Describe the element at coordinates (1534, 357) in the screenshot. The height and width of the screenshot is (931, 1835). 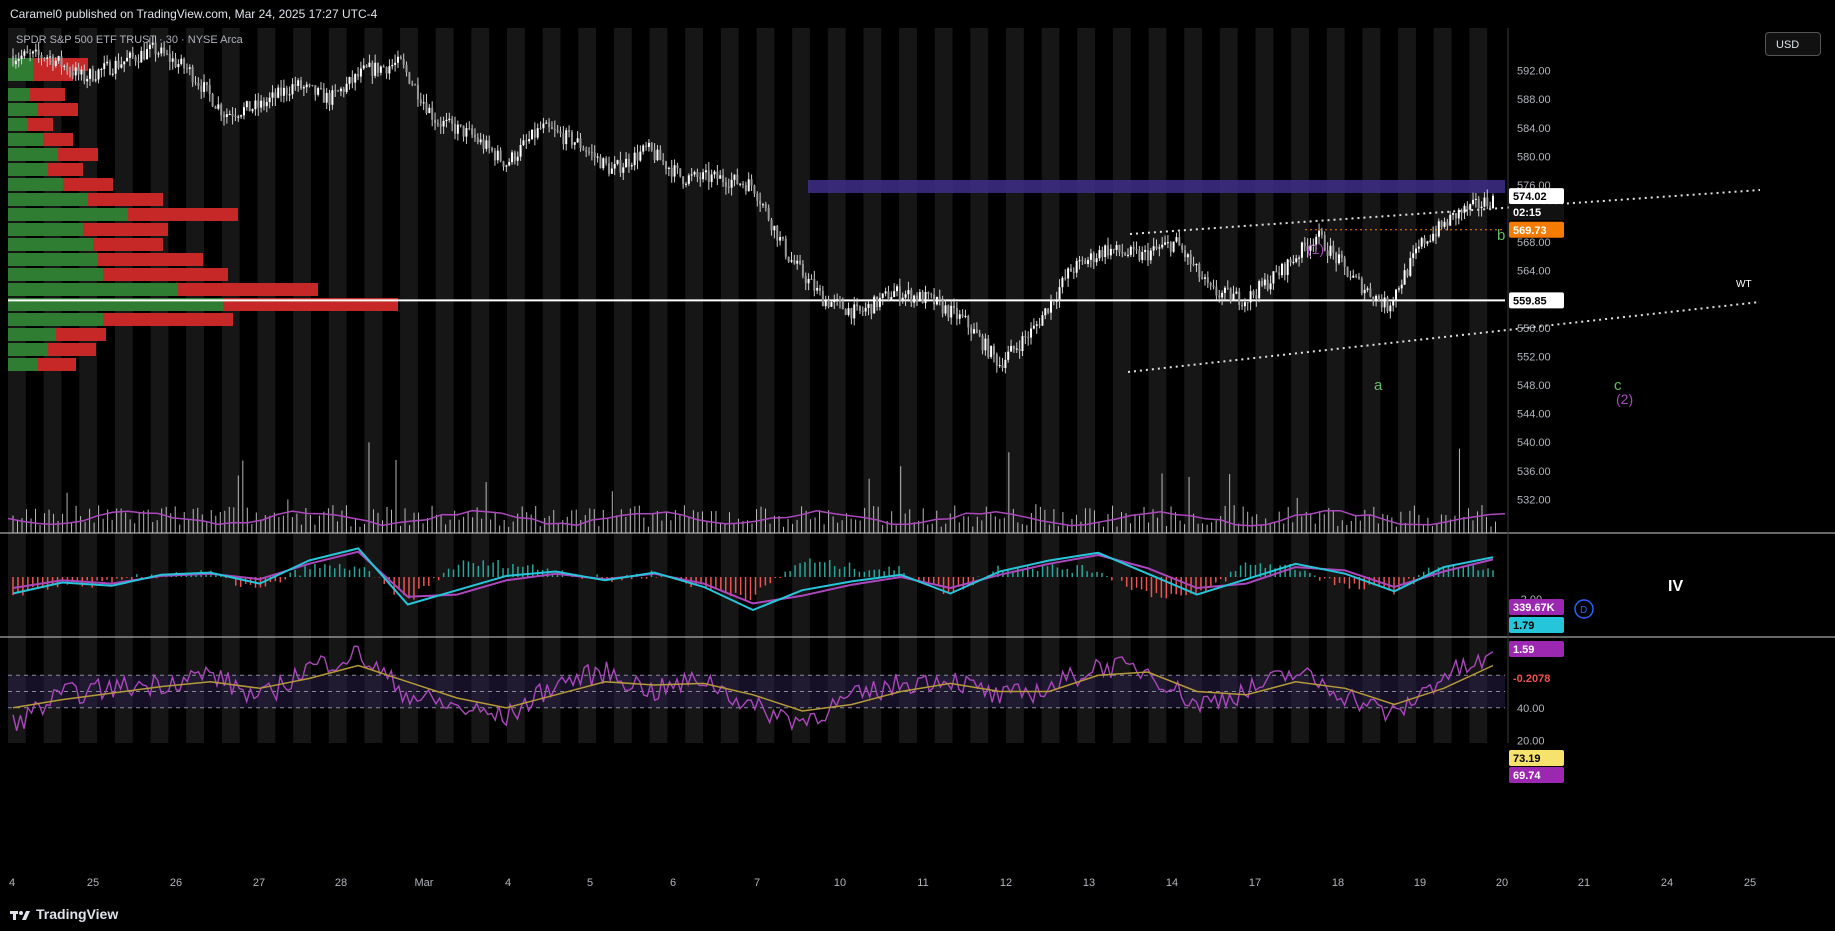
I see `price-tick-label: 552.00` at that location.